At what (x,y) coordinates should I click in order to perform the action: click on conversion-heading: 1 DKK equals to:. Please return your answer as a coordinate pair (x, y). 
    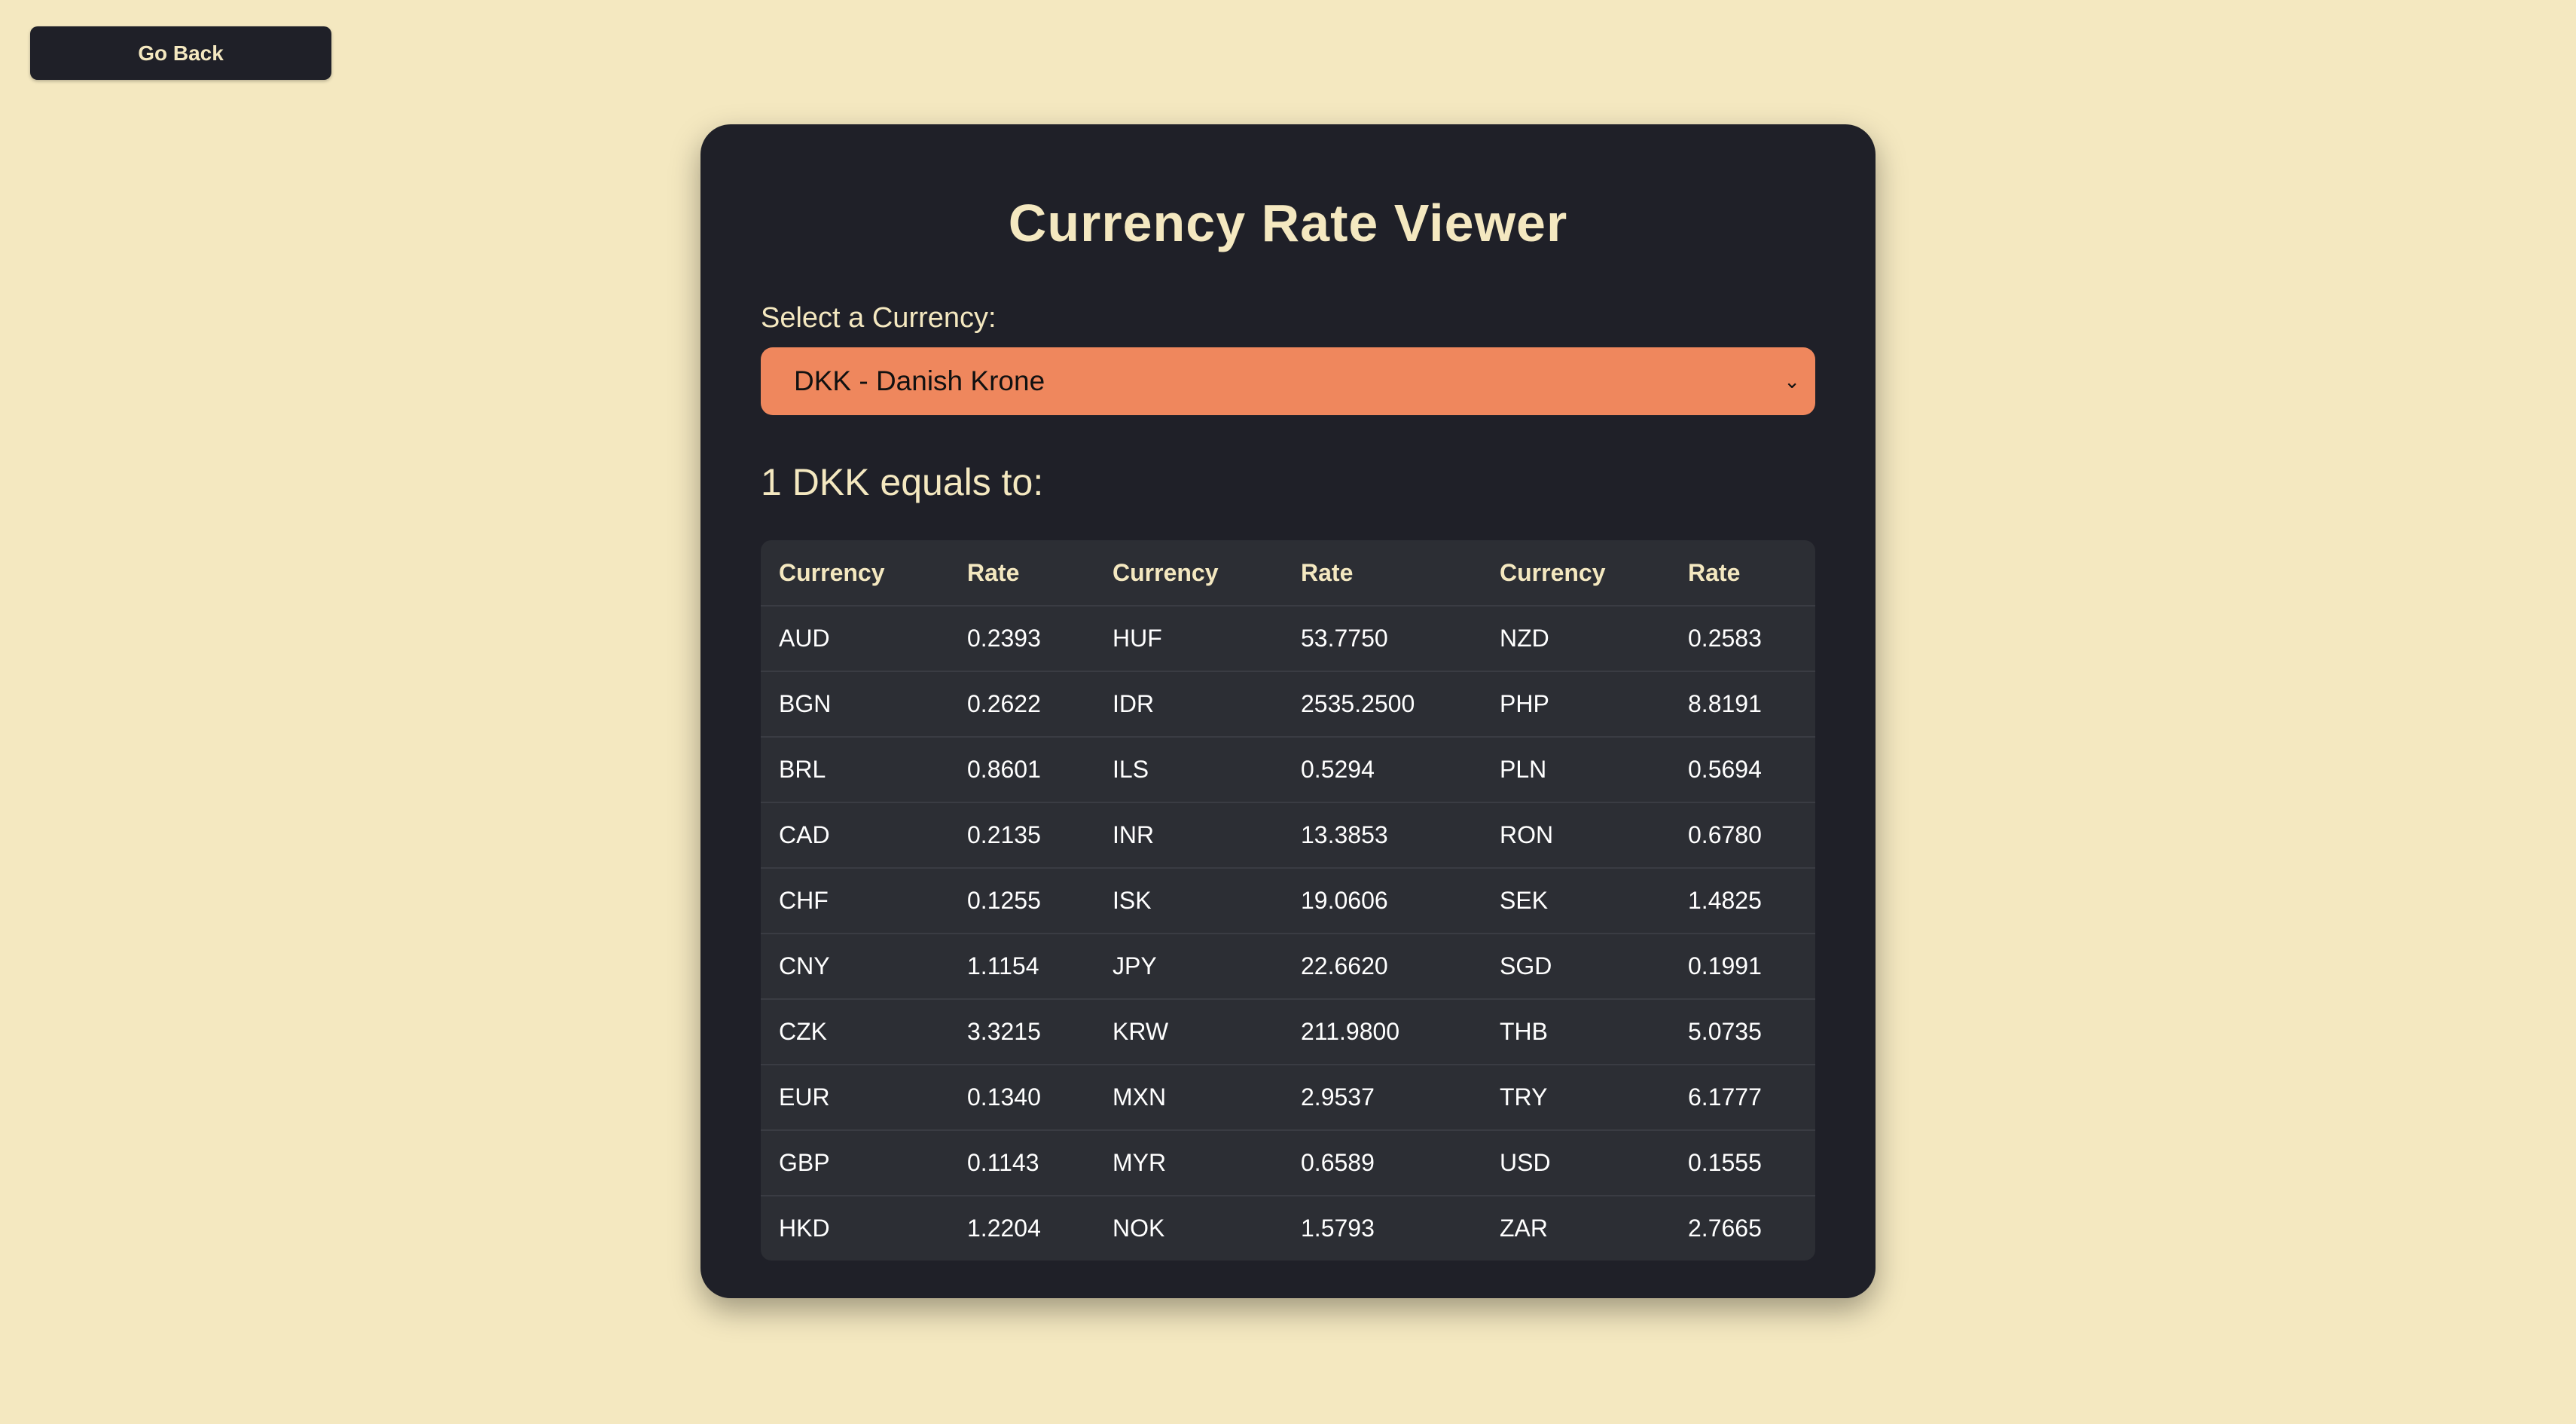
    Looking at the image, I should click on (1288, 482).